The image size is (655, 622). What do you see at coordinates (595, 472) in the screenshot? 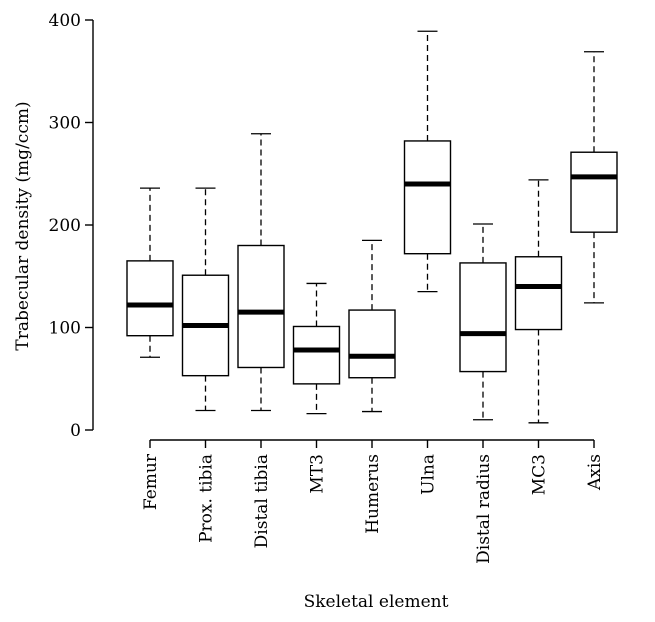
I see `x-tick-label: Axis` at bounding box center [595, 472].